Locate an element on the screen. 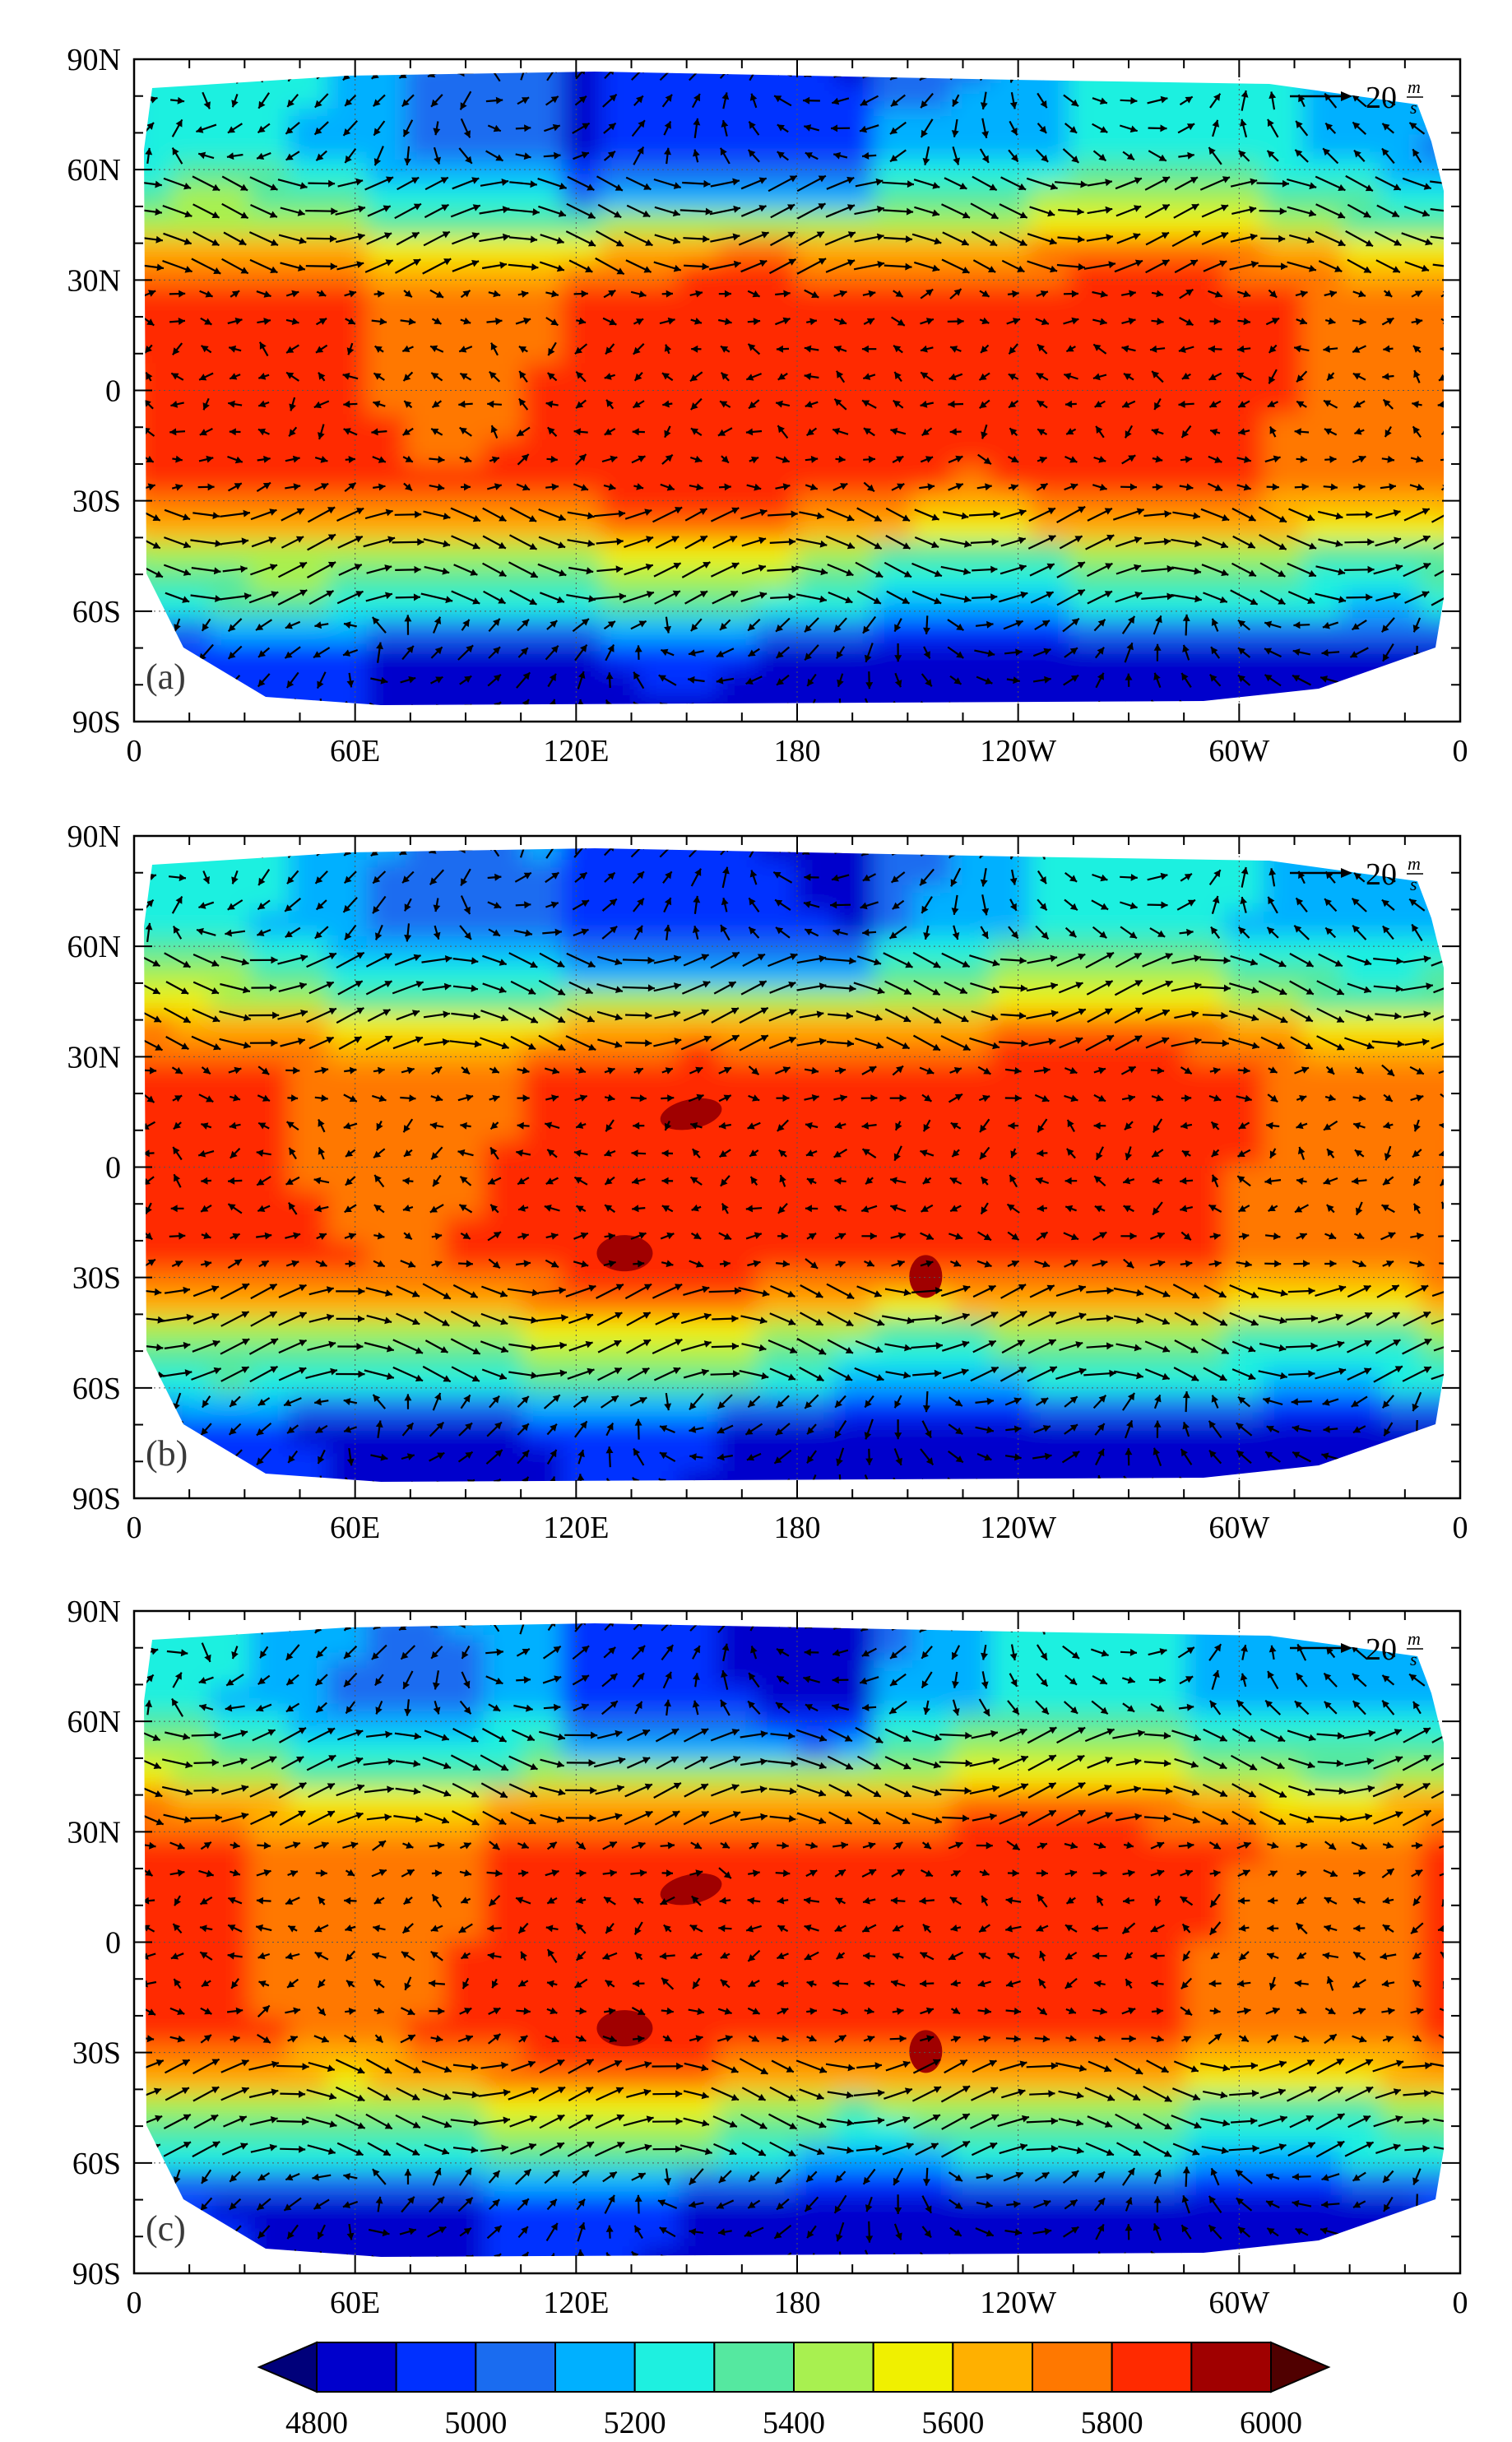  y-tick-label: 30N is located at coordinates (94, 1058).